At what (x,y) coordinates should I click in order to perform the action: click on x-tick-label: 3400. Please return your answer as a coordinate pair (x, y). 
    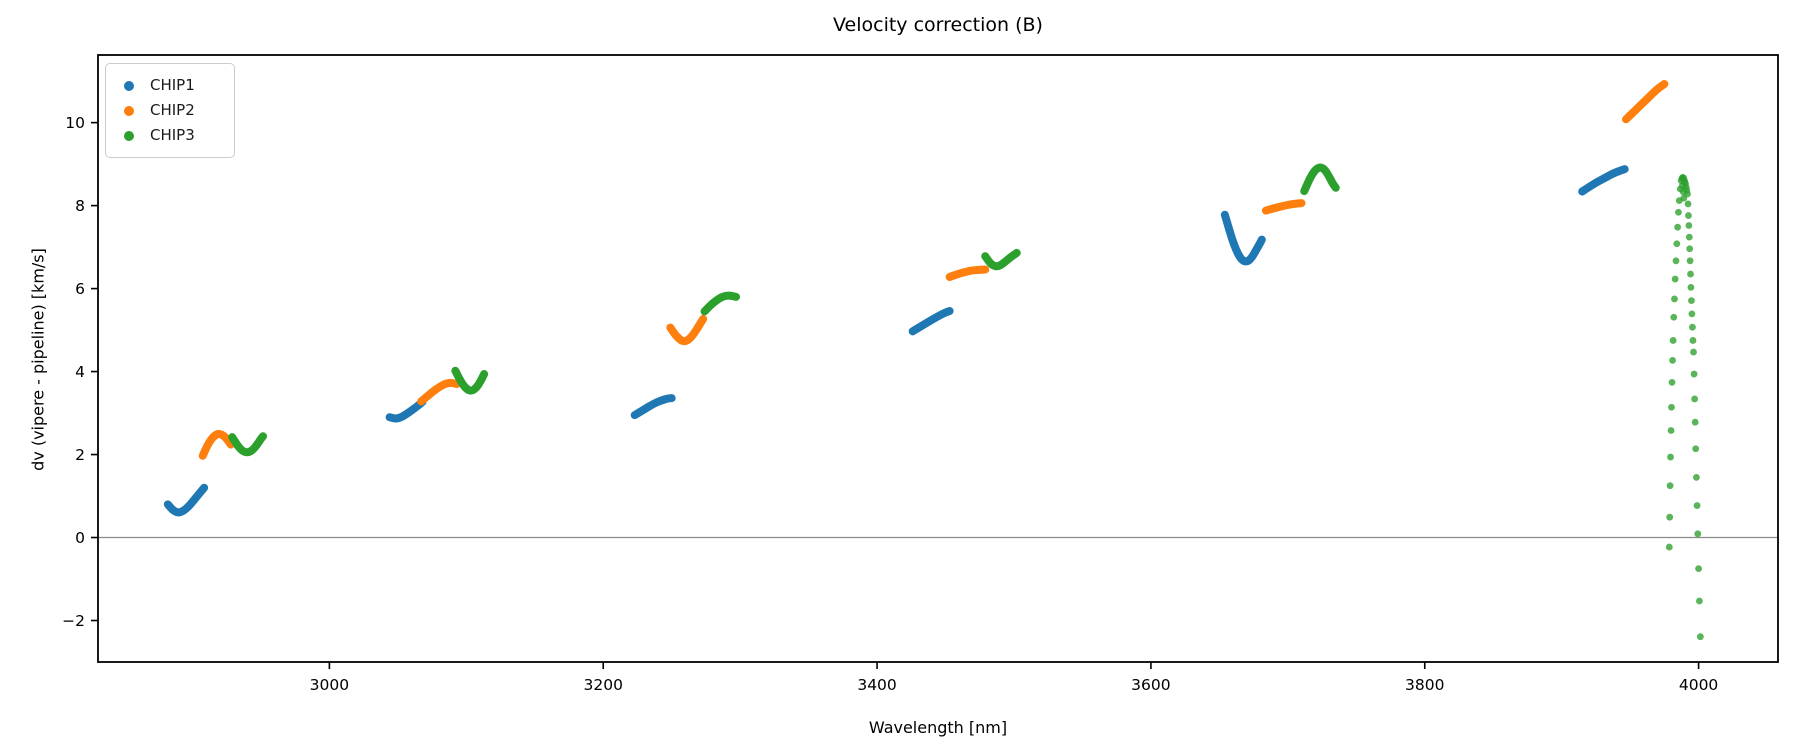
    Looking at the image, I should click on (877, 685).